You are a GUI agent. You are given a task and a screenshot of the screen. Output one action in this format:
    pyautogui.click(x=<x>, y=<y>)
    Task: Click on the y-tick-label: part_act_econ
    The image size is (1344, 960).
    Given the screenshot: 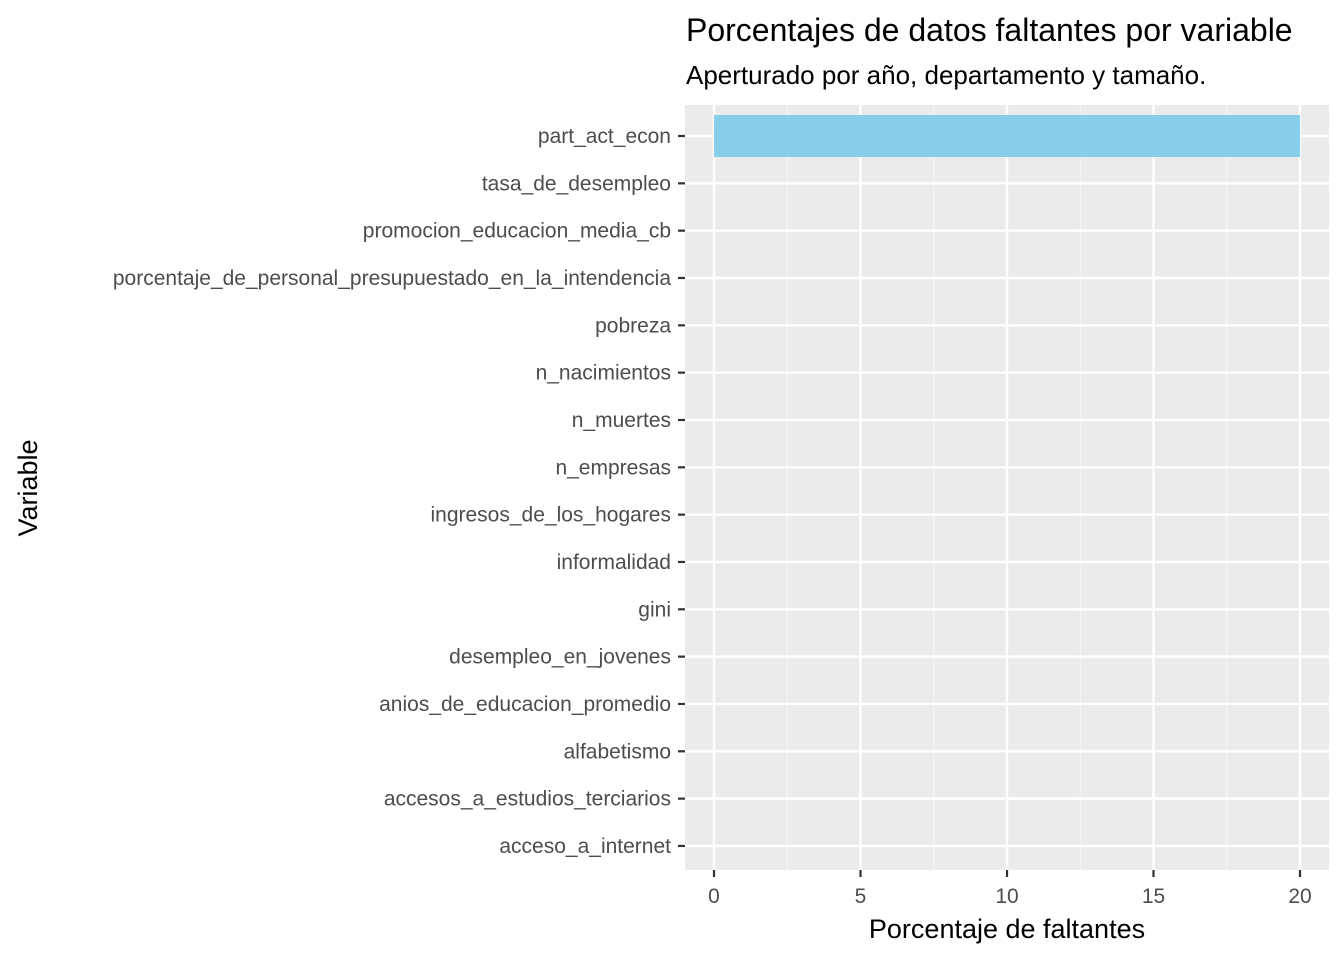 What is the action you would take?
    pyautogui.click(x=604, y=136)
    